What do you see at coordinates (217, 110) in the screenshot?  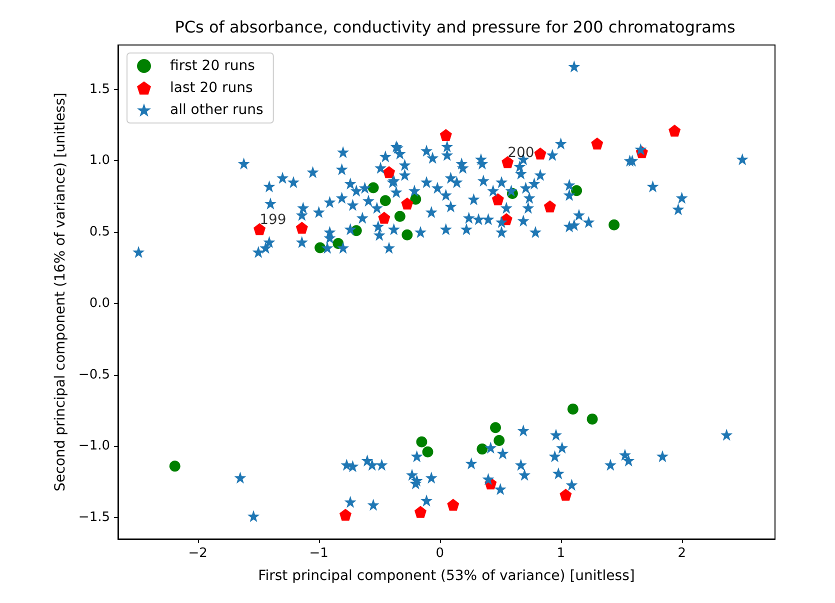 I see `legend-label: all other runs` at bounding box center [217, 110].